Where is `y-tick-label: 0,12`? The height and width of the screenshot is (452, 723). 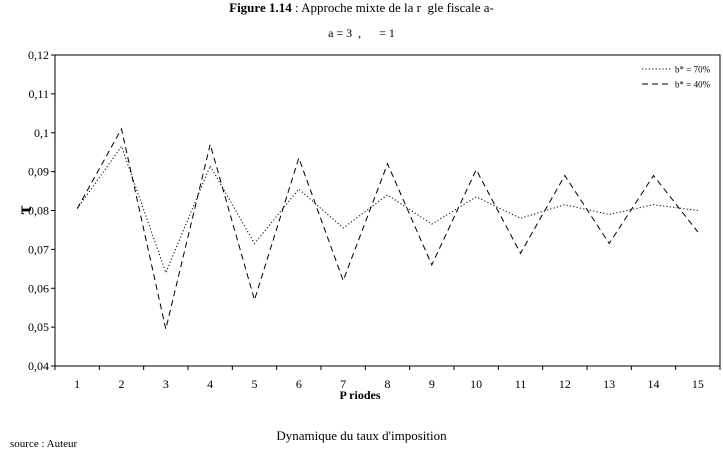 y-tick-label: 0,12 is located at coordinates (38, 55).